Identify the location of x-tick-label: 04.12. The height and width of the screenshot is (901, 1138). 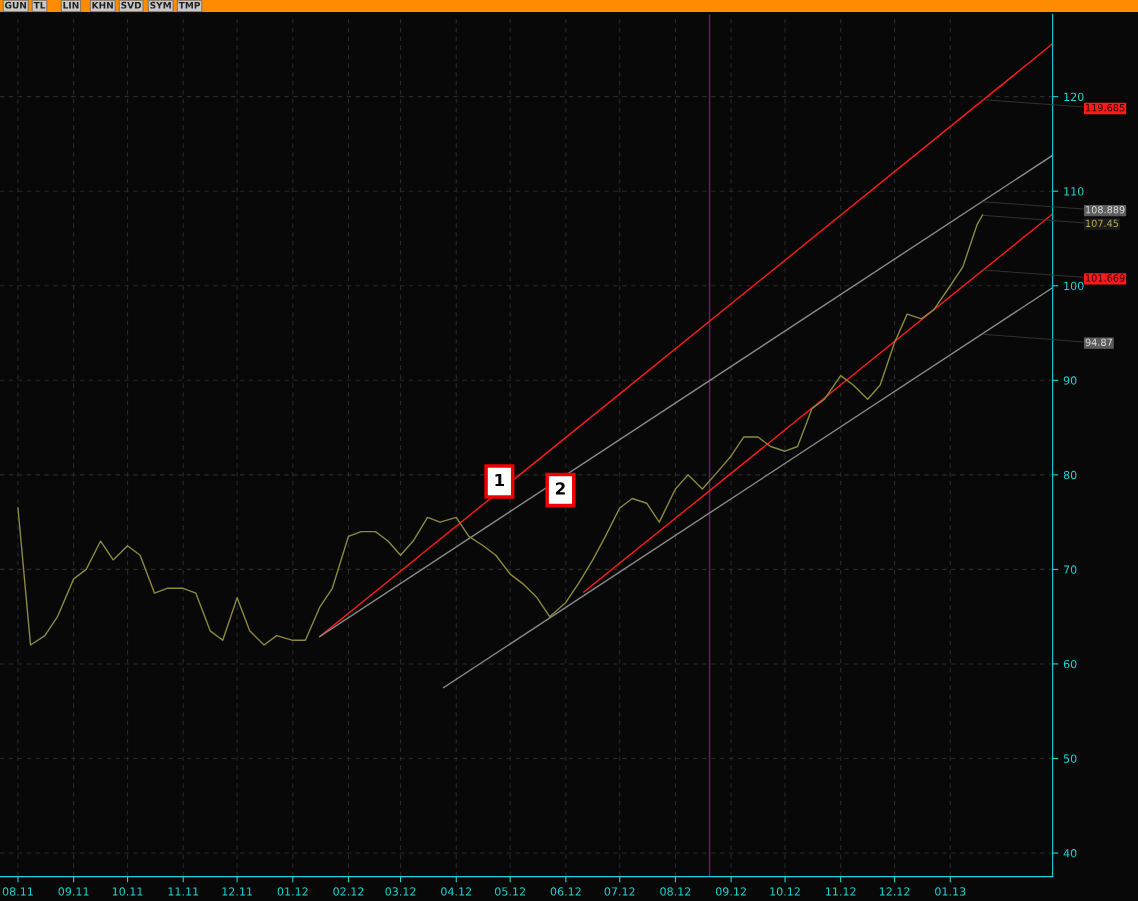
(456, 891).